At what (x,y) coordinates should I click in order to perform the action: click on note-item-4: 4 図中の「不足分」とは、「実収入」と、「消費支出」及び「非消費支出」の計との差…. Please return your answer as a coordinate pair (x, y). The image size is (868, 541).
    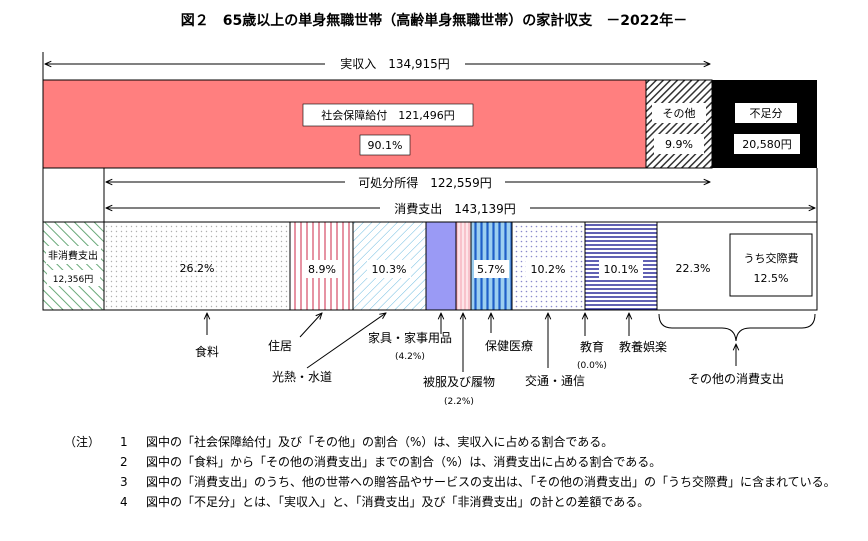
    Looking at the image, I should click on (459, 502).